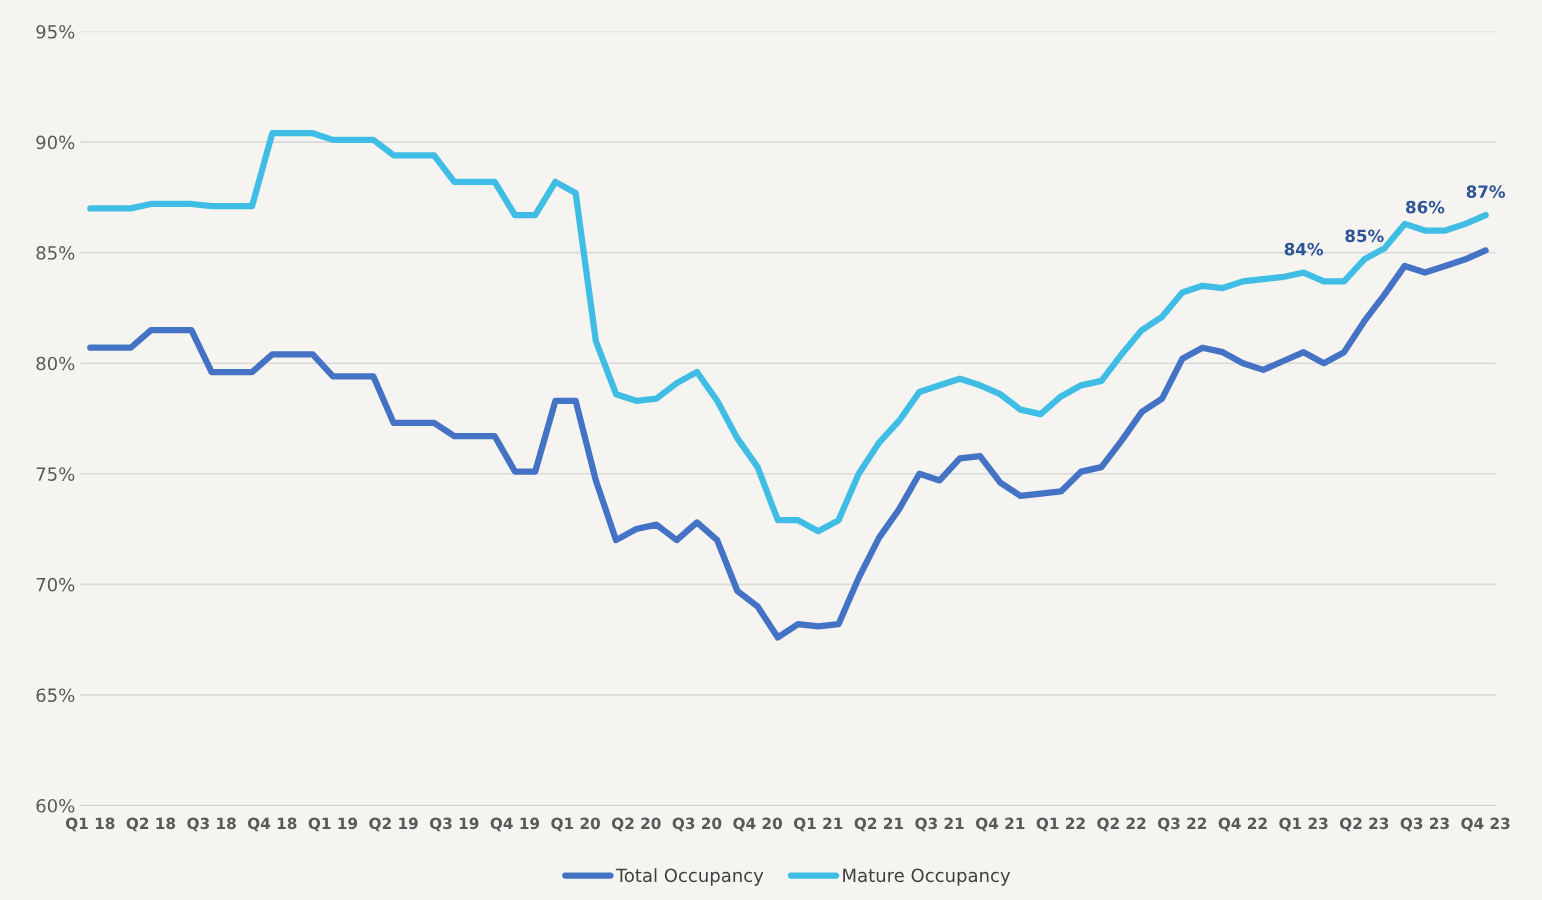 Image resolution: width=1542 pixels, height=900 pixels. What do you see at coordinates (55, 695) in the screenshot?
I see `y-tick-label: 65%` at bounding box center [55, 695].